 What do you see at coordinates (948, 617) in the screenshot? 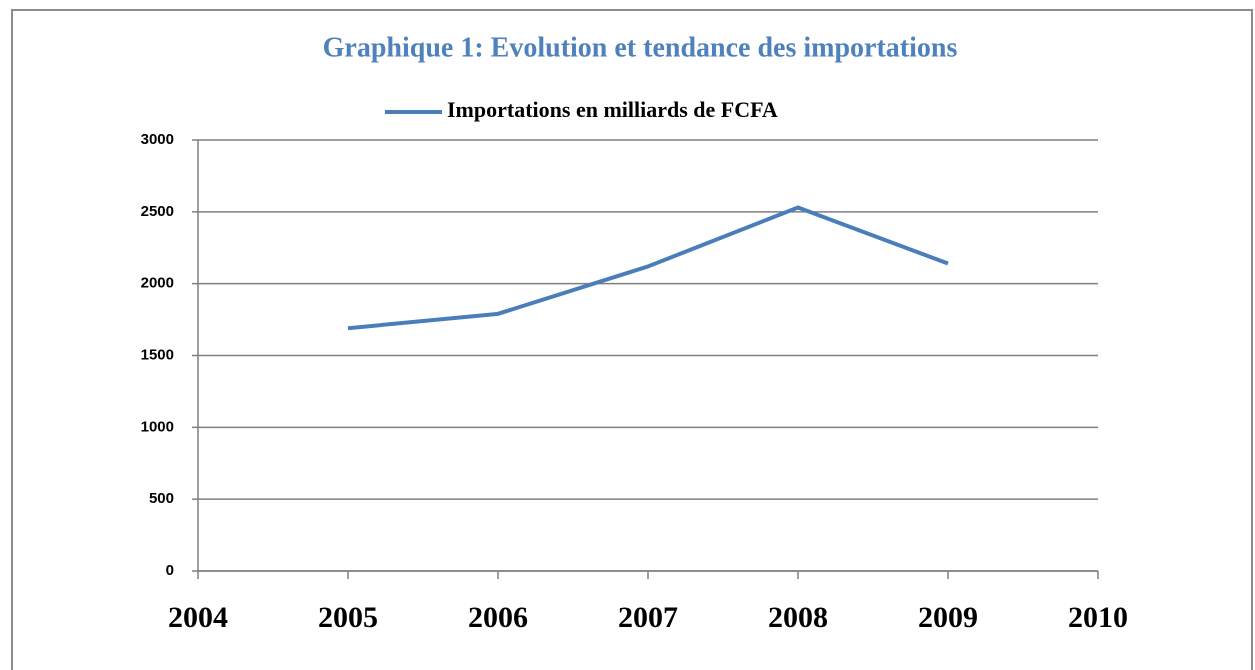
I see `x-tick-label: 2009` at bounding box center [948, 617].